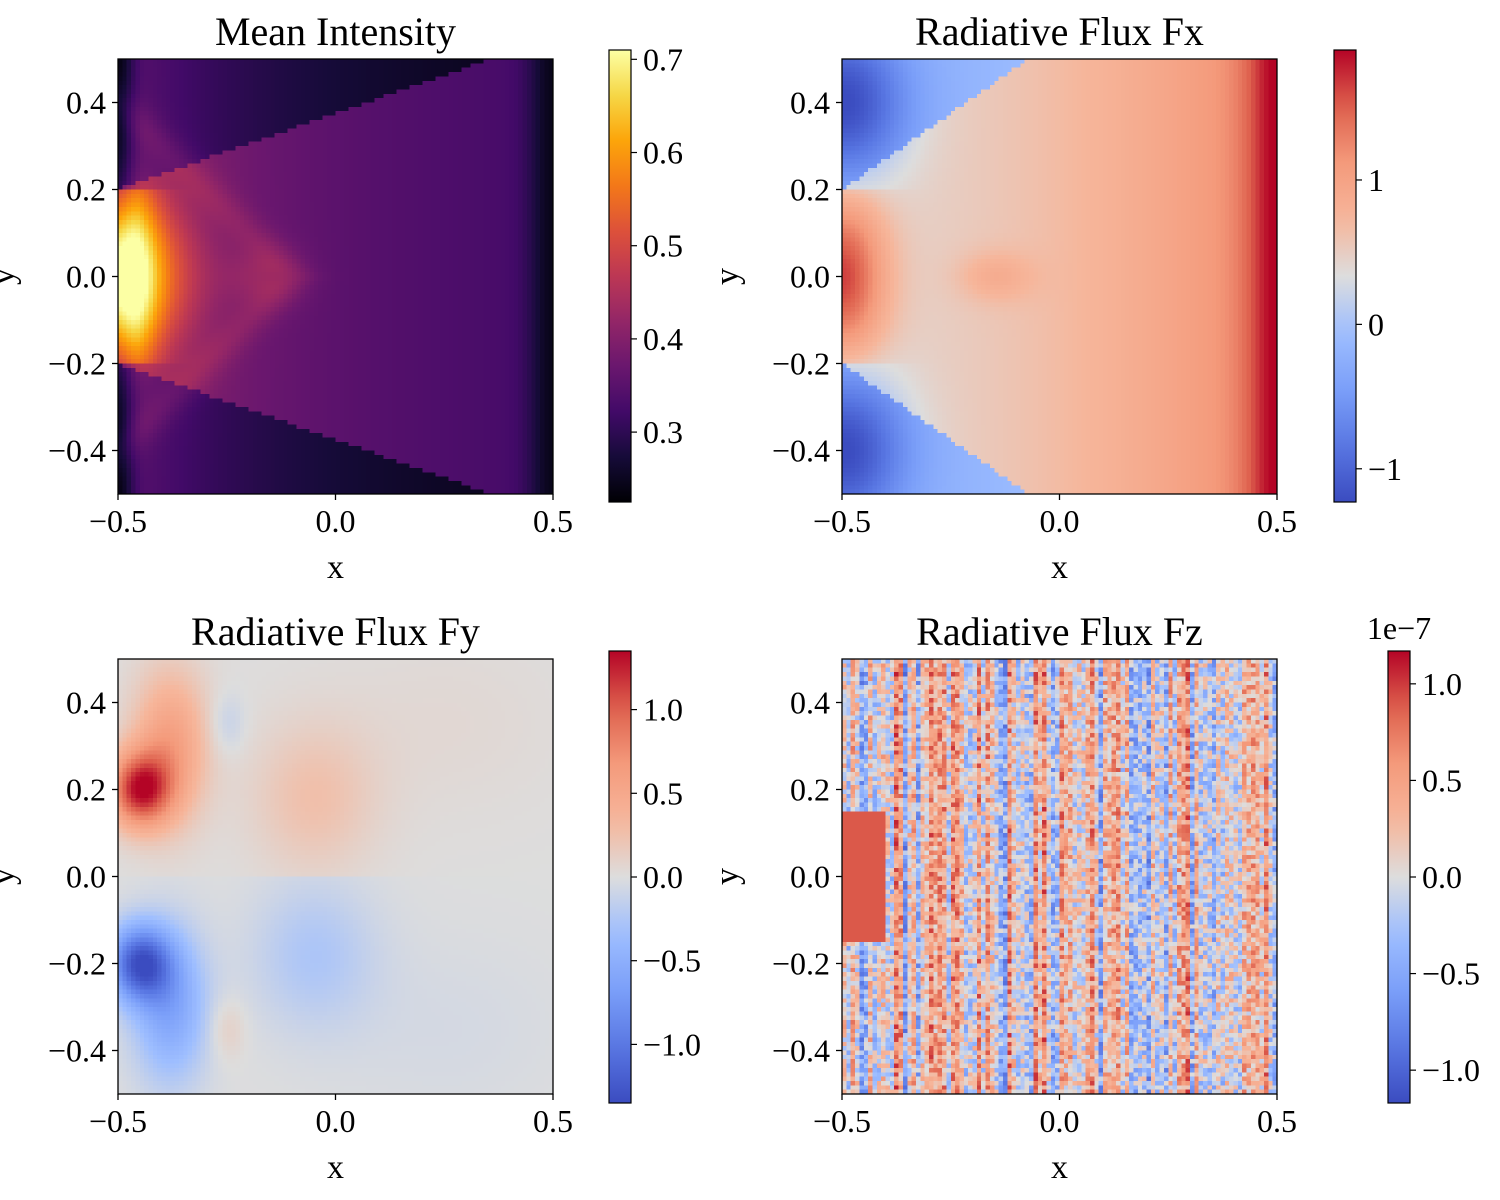  Describe the element at coordinates (1059, 631) in the screenshot. I see `chart-title: Radiative Flux Fz` at that location.